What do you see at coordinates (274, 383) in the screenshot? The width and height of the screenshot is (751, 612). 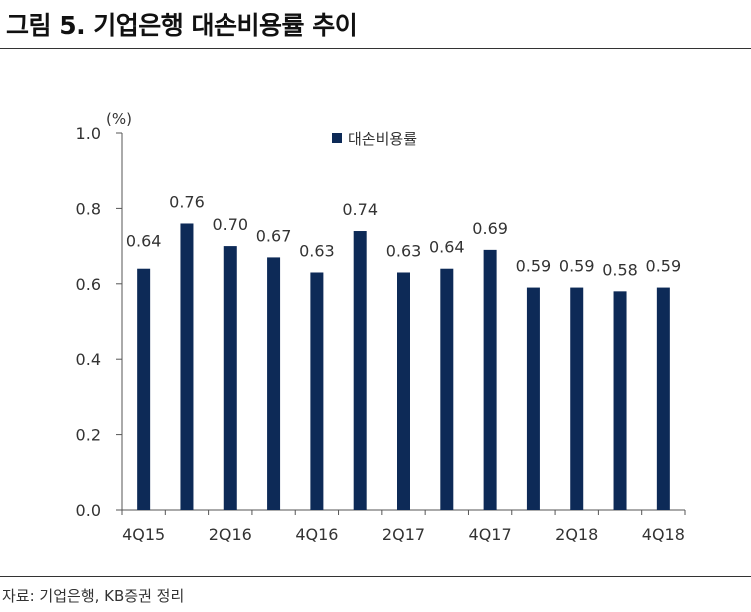 I see `bar-3Q16` at bounding box center [274, 383].